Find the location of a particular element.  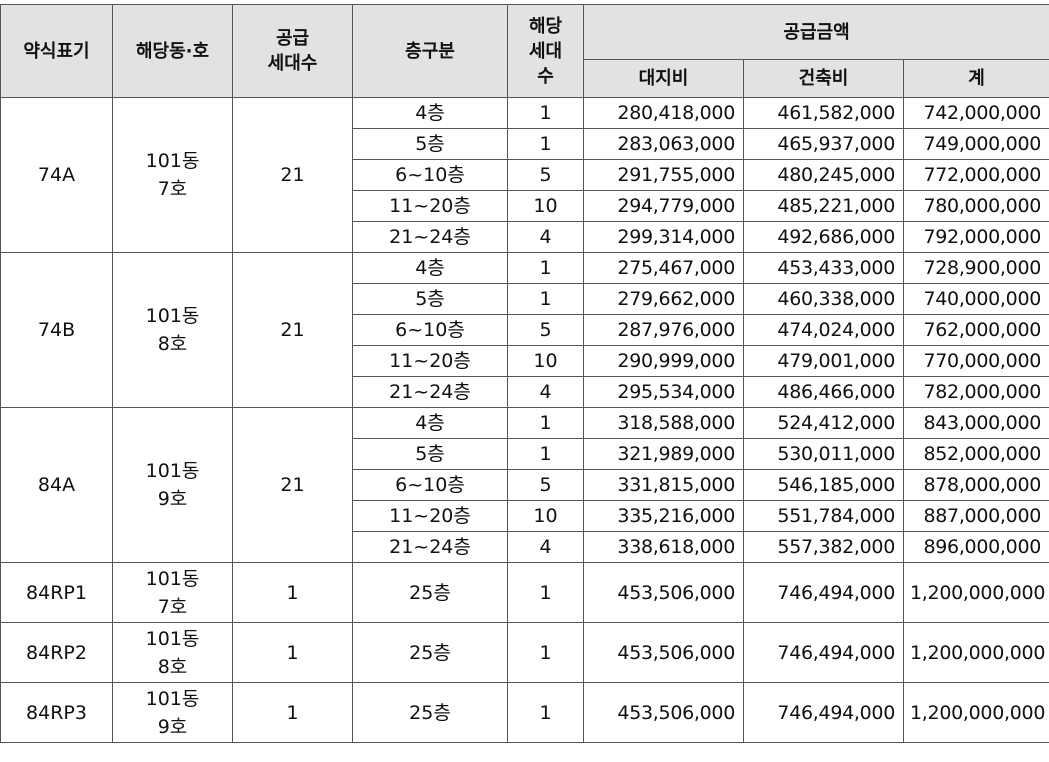

build-price-cell: 480,245,000 is located at coordinates (823, 175).